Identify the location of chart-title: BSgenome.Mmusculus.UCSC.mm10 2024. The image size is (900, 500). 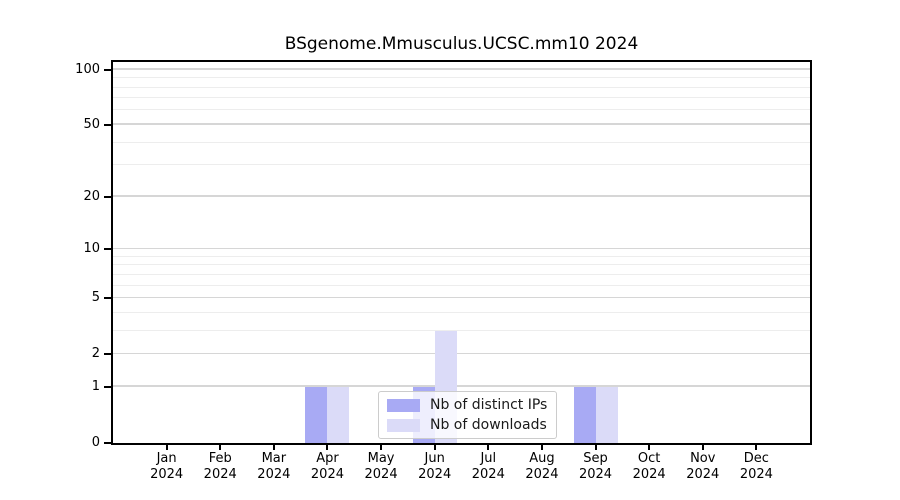
(461, 44).